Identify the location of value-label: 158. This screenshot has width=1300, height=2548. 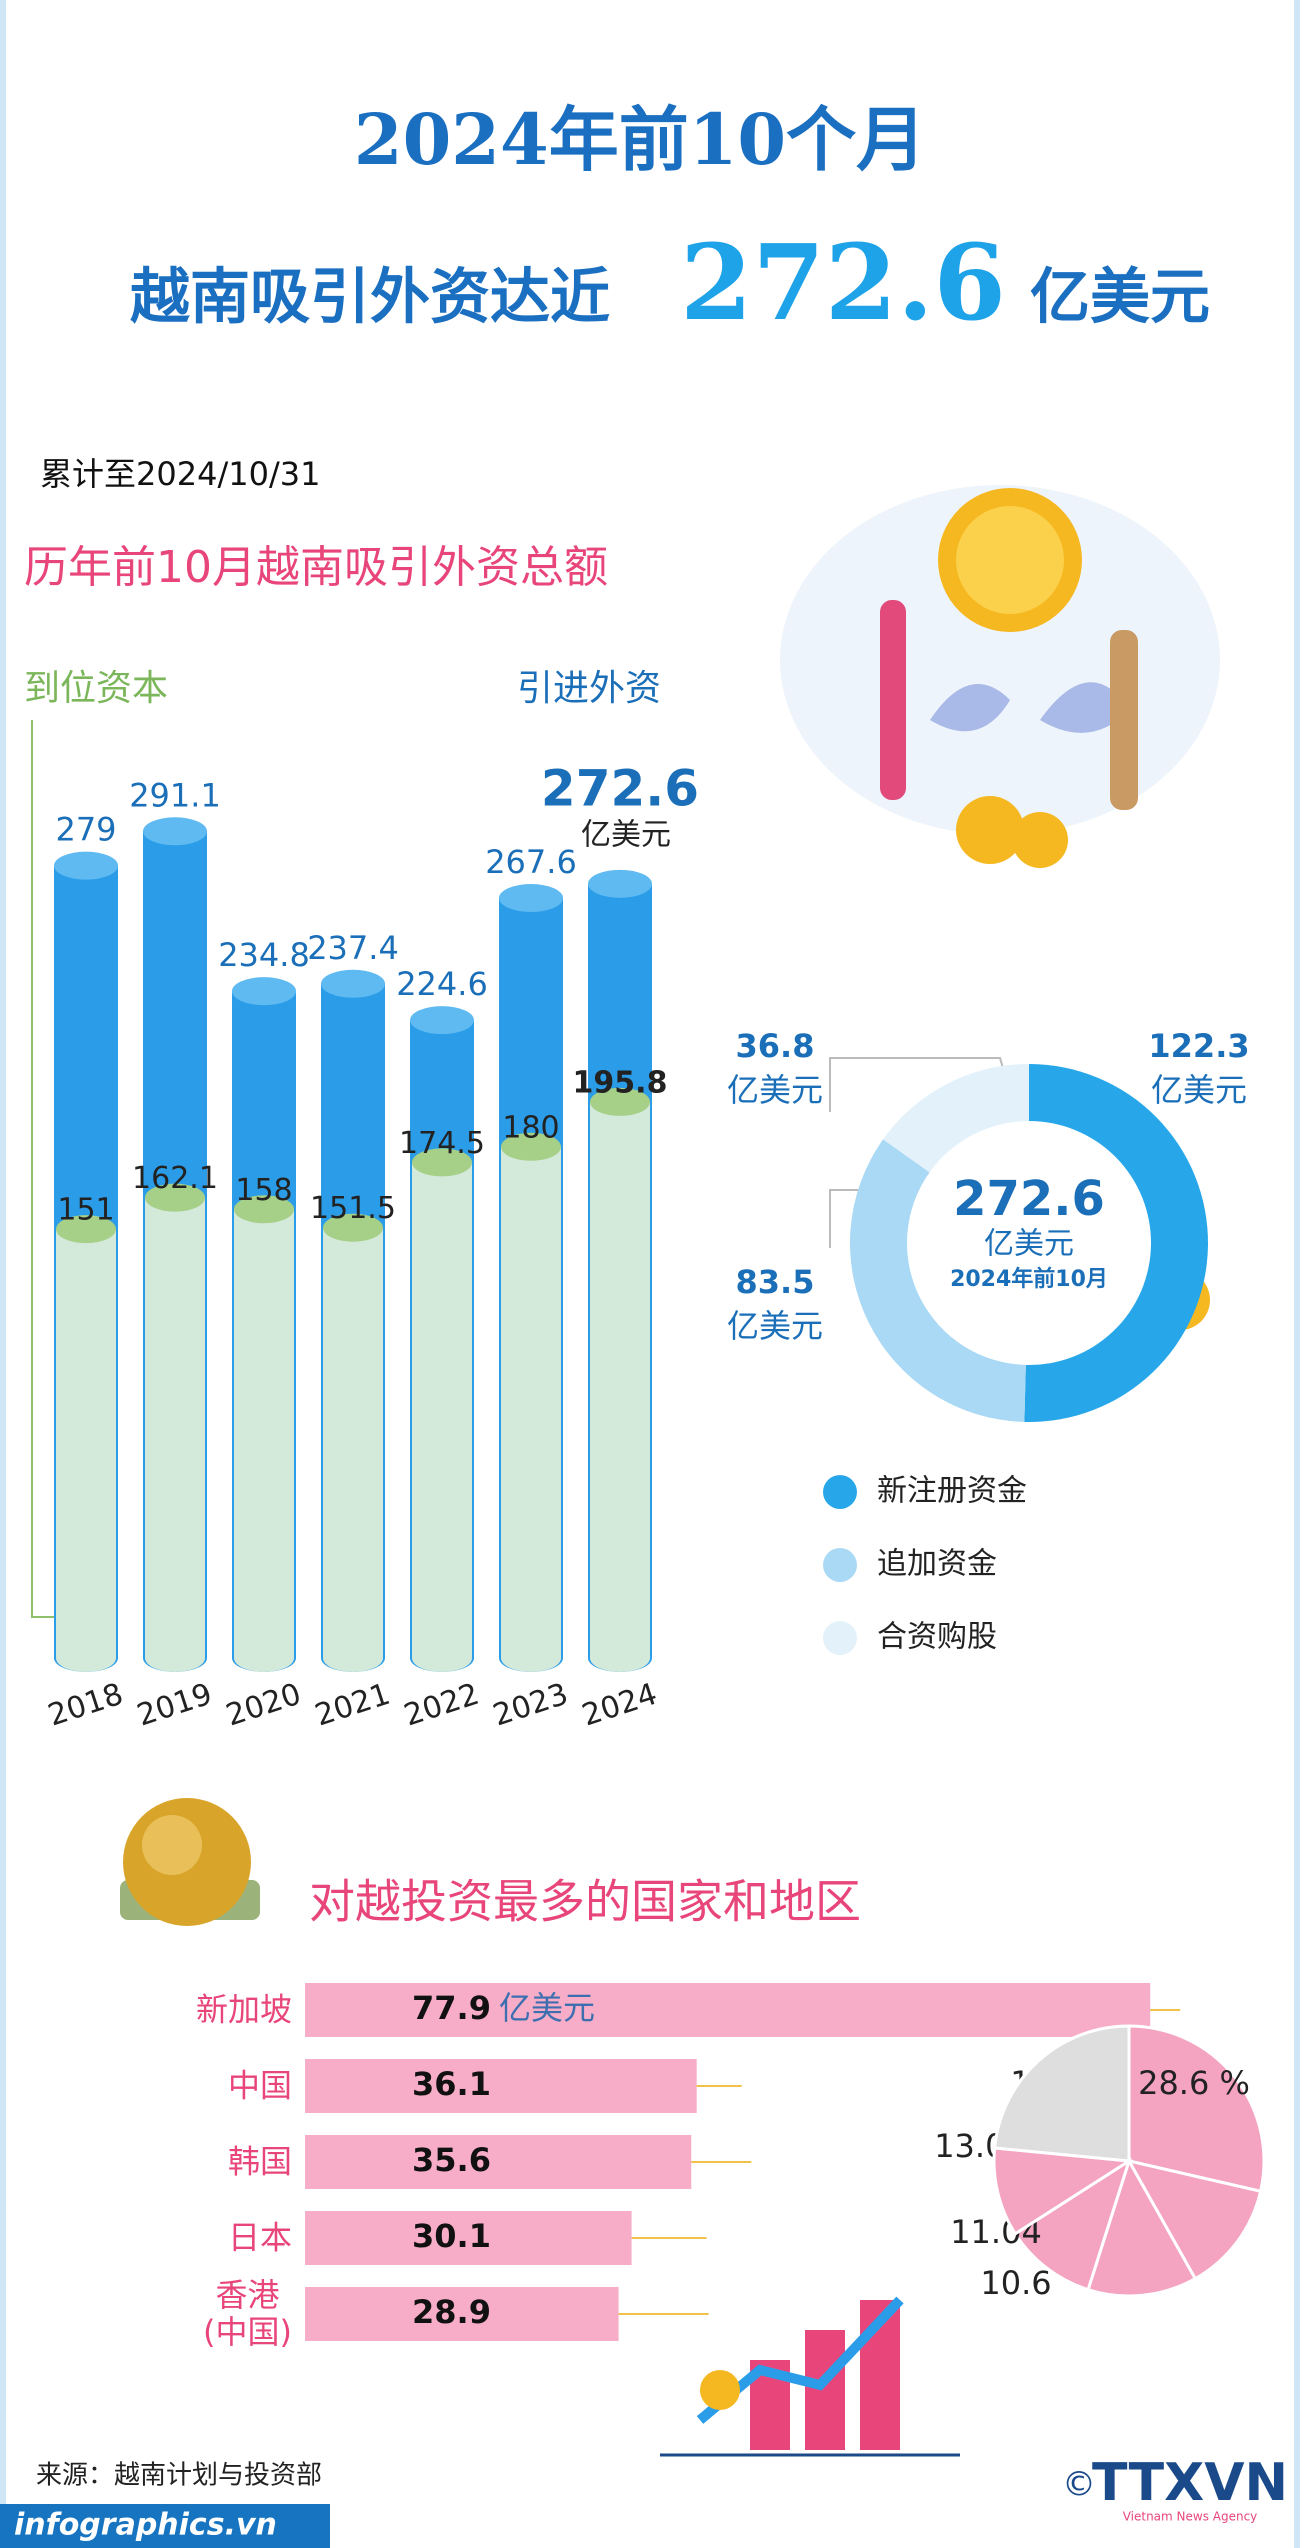
(263, 1190).